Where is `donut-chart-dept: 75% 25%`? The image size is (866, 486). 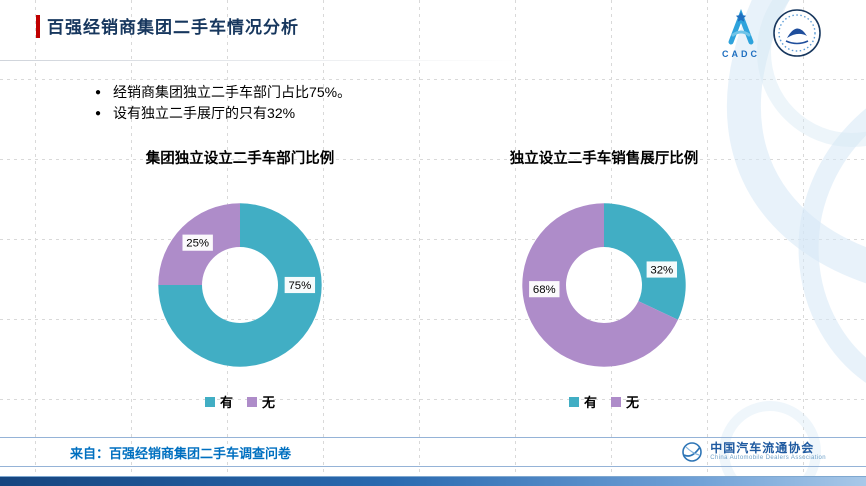
donut-chart-dept: 75% 25% is located at coordinates (240, 285).